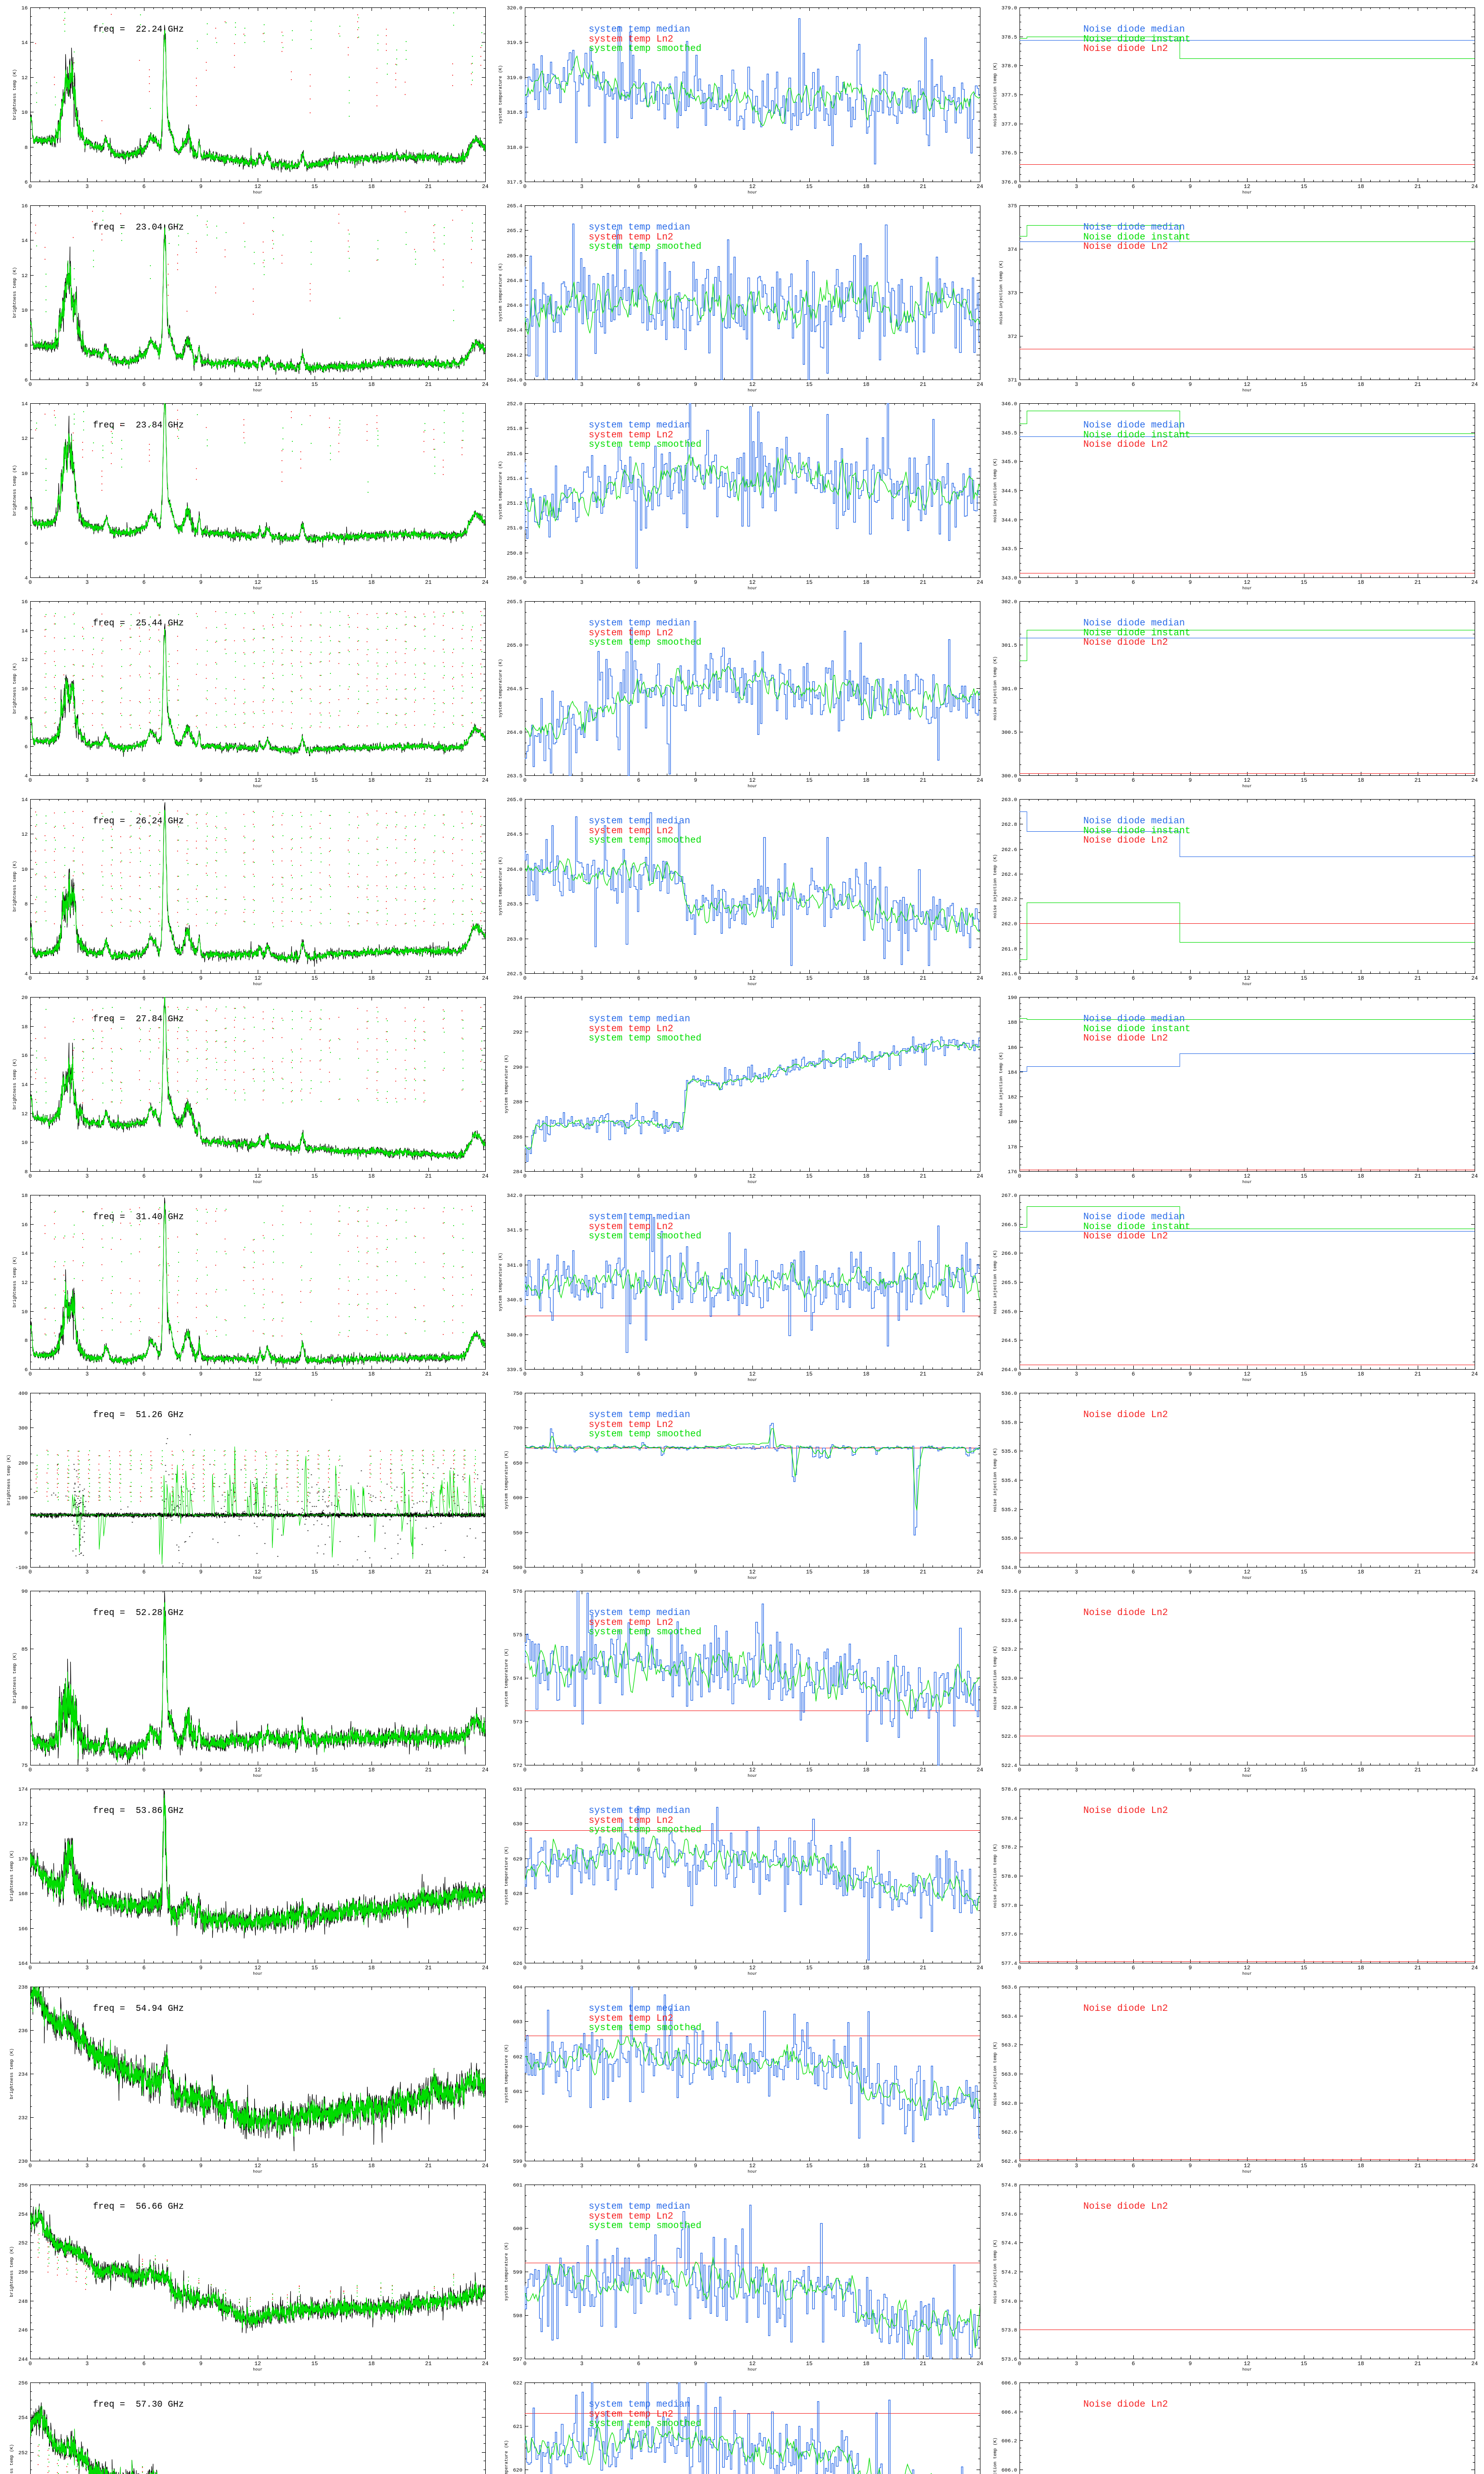  I want to click on svg-text: 254, so click(23, 2418).